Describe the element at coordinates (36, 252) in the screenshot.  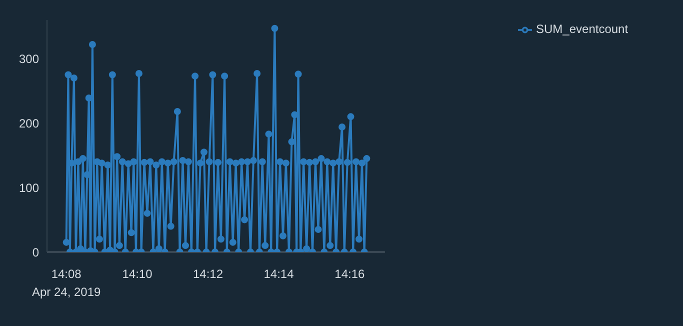
I see `y-tick-label: 0` at that location.